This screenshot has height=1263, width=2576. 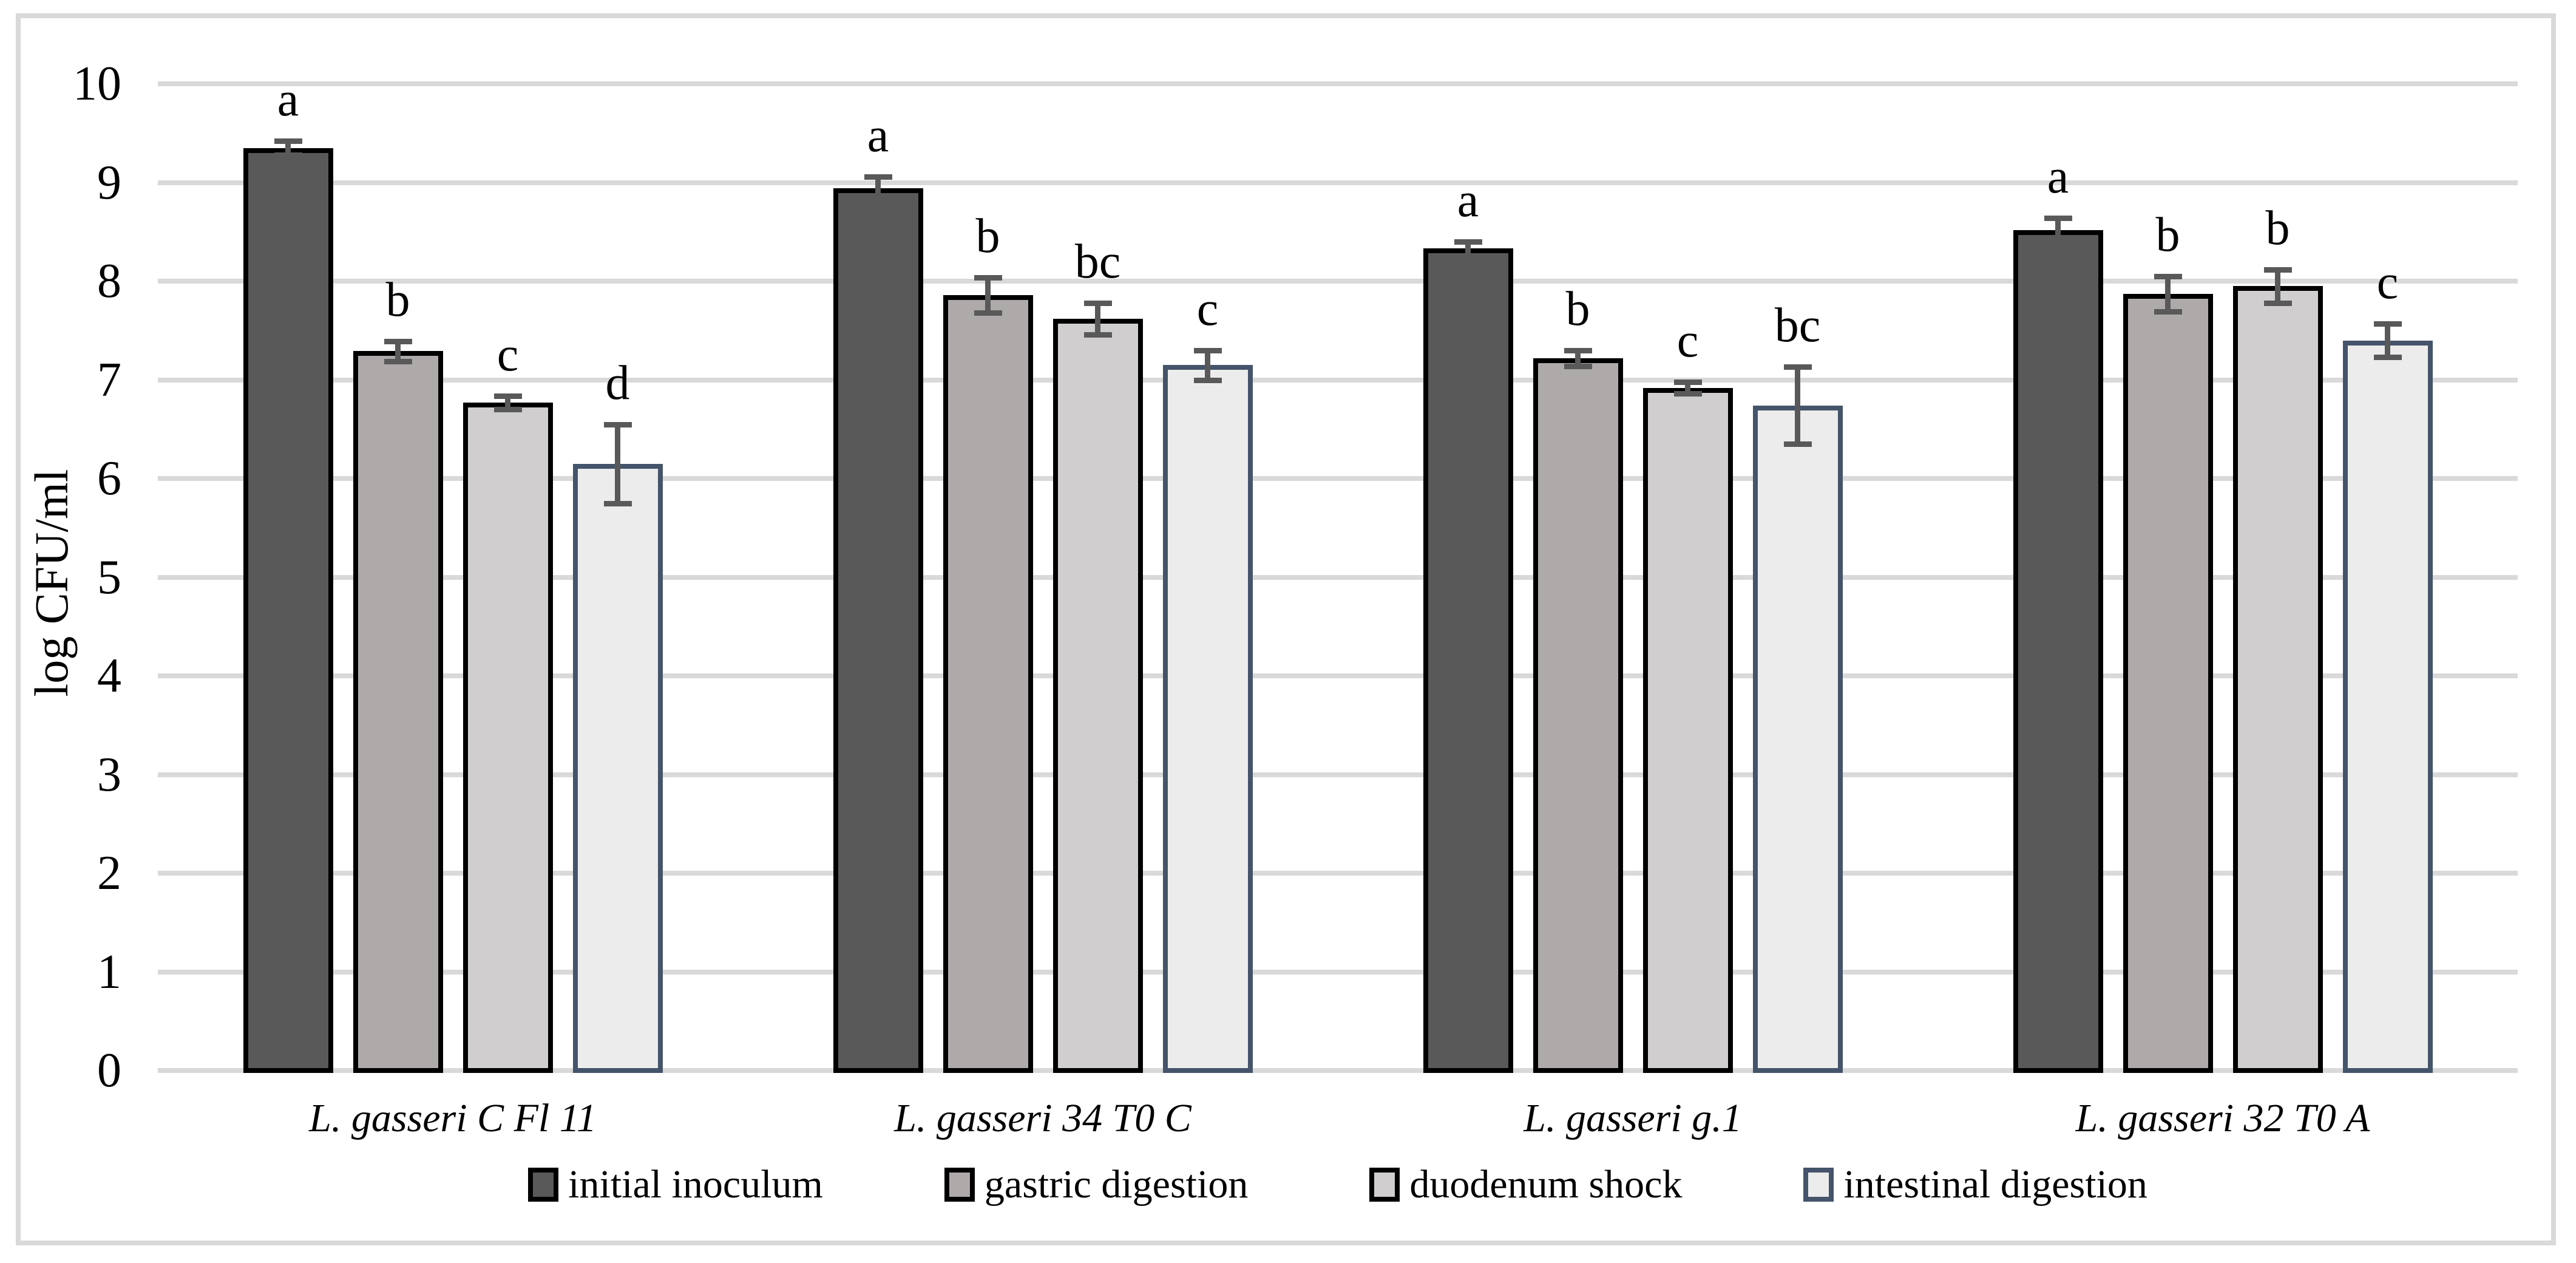 What do you see at coordinates (109, 676) in the screenshot?
I see `y-axis-tick-label: 4` at bounding box center [109, 676].